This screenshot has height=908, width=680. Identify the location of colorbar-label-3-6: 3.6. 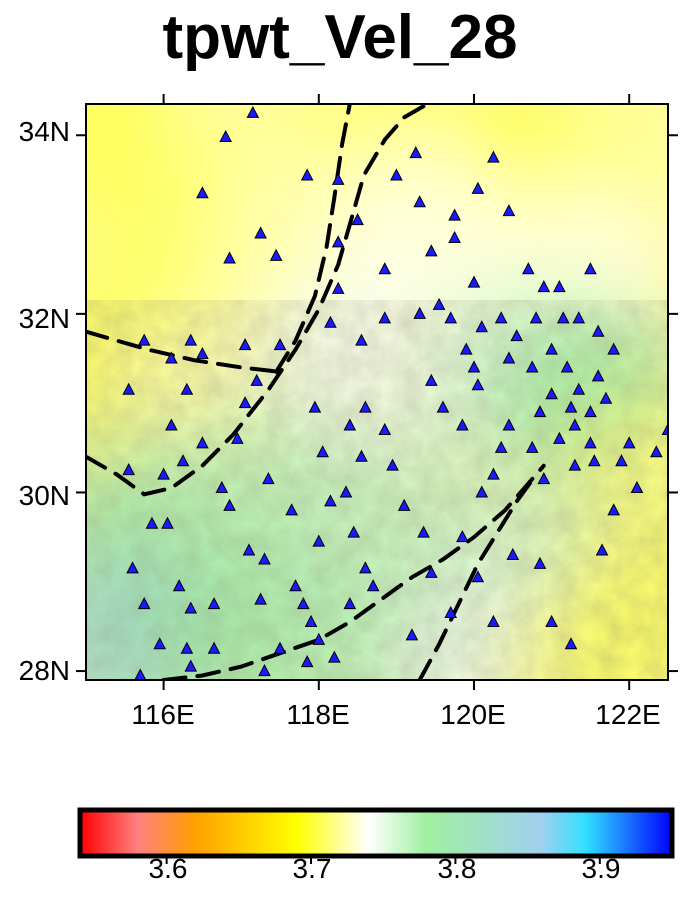
(168, 868).